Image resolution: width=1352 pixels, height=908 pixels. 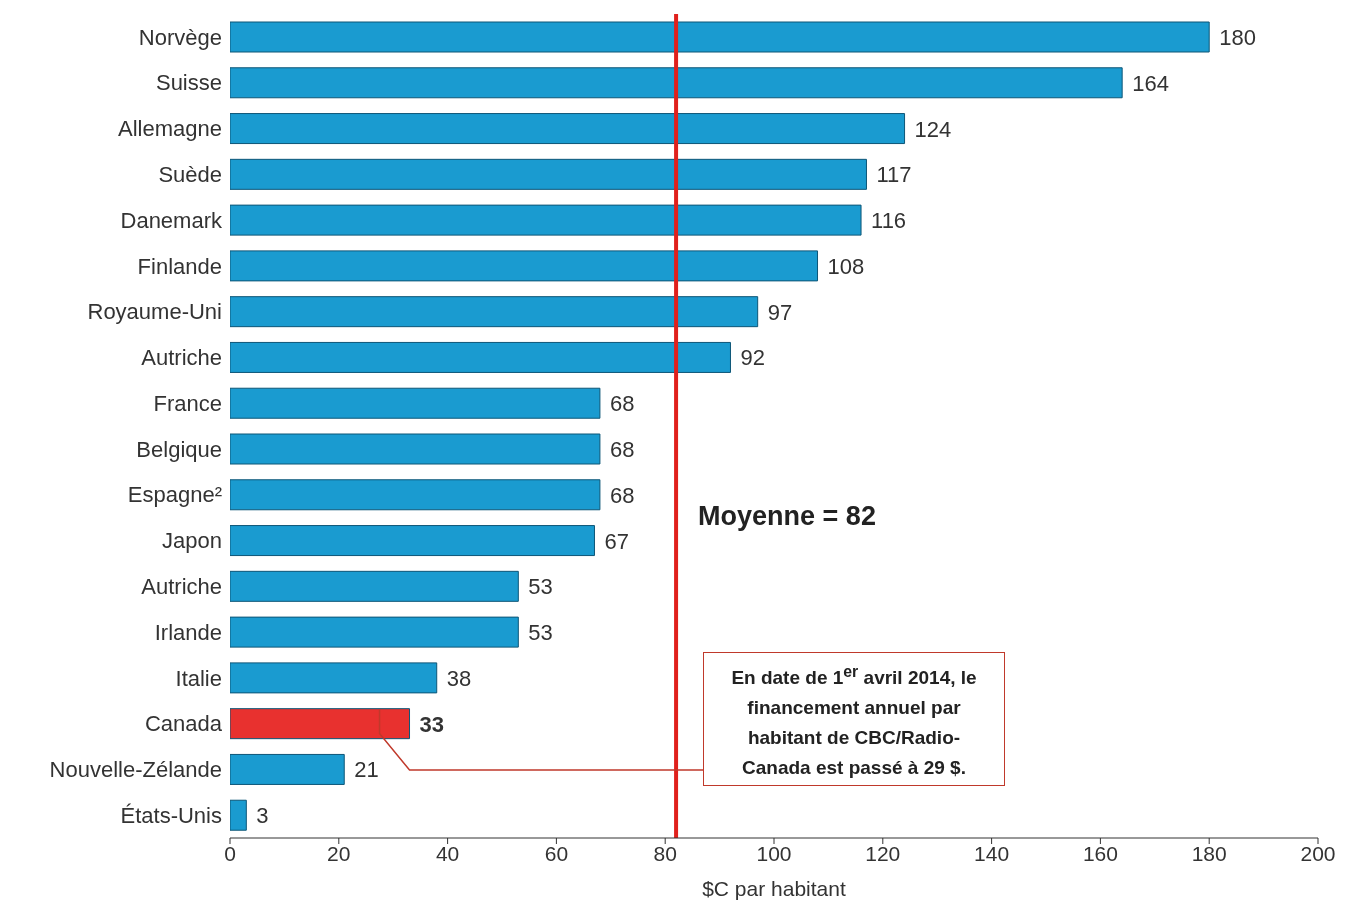 What do you see at coordinates (1100, 853) in the screenshot?
I see `x-tick-label: 160` at bounding box center [1100, 853].